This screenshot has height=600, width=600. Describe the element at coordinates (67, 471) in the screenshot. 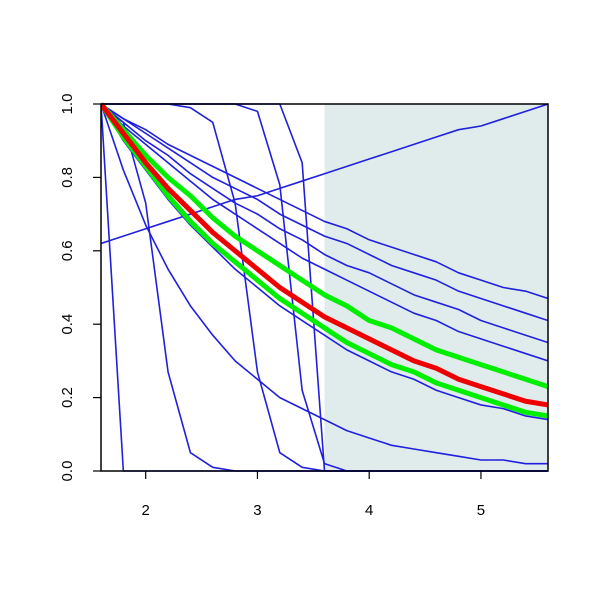

I see `y-tick-label: 0.0` at that location.